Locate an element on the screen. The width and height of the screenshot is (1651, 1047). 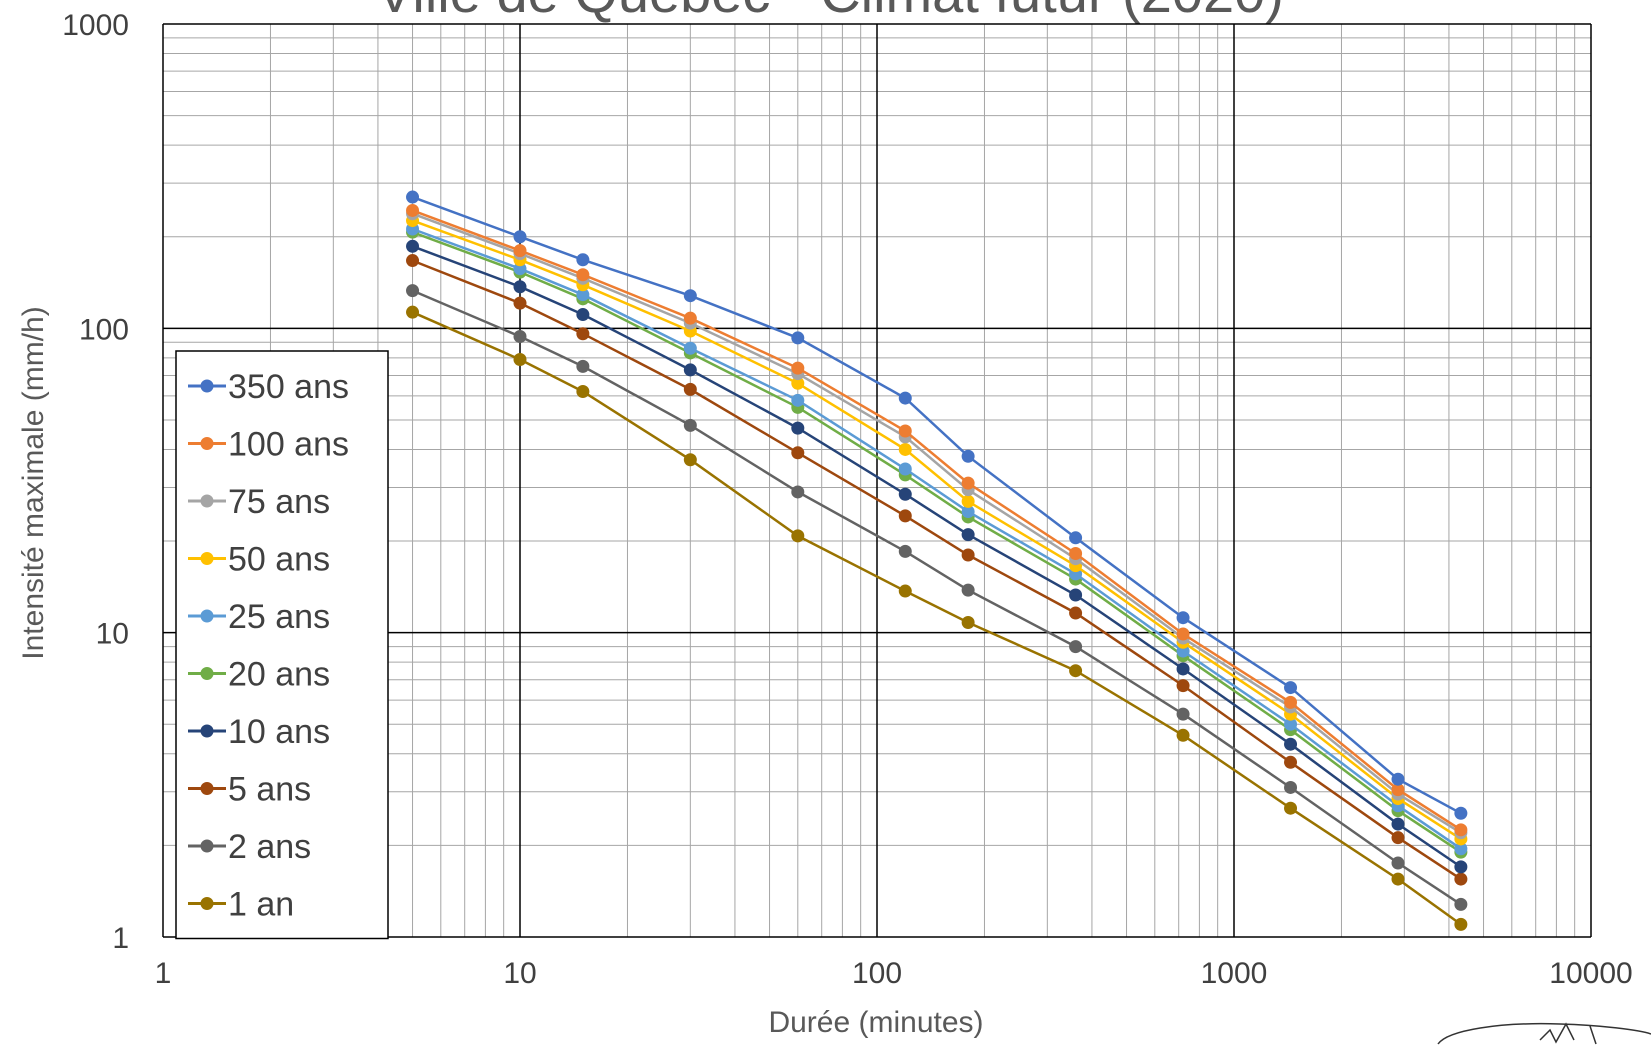
legend-item: 5 ans is located at coordinates (249, 790).